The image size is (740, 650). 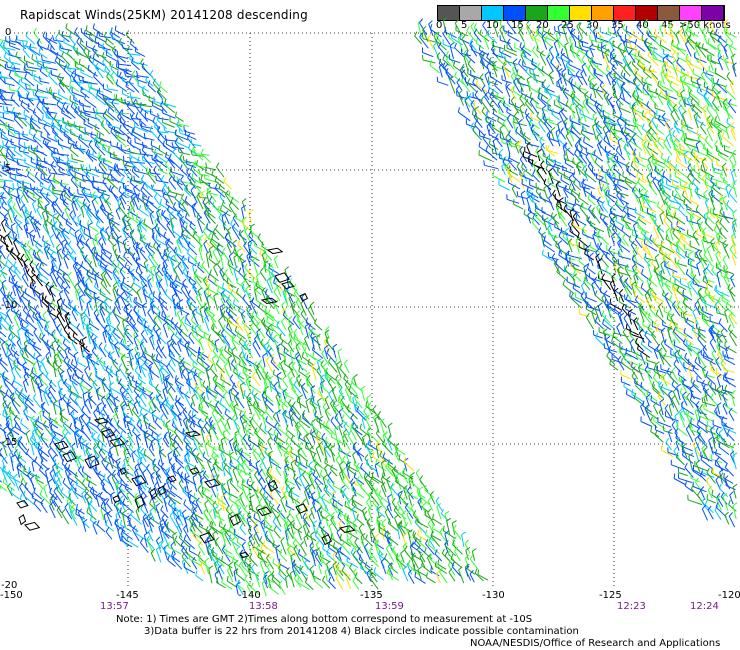 I want to click on wind-speed-legend: 051015202530354045>50 knots, so click(x=586, y=20).